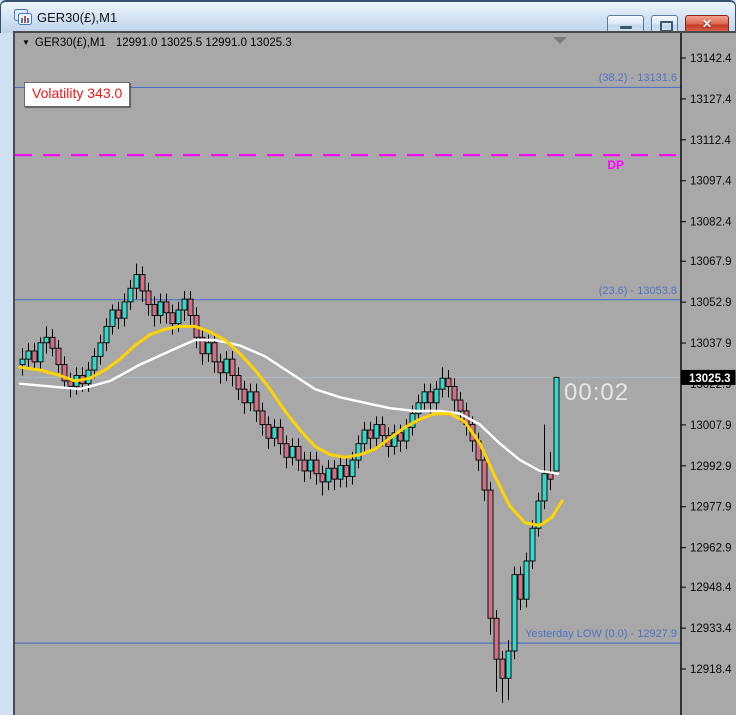  I want to click on chart-window-icon, so click(23, 17).